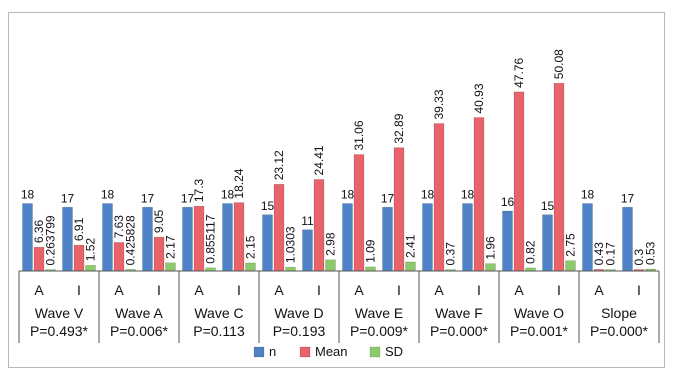  Describe the element at coordinates (399, 128) in the screenshot. I see `value-label-wave-e-i-mean: 32.89` at that location.